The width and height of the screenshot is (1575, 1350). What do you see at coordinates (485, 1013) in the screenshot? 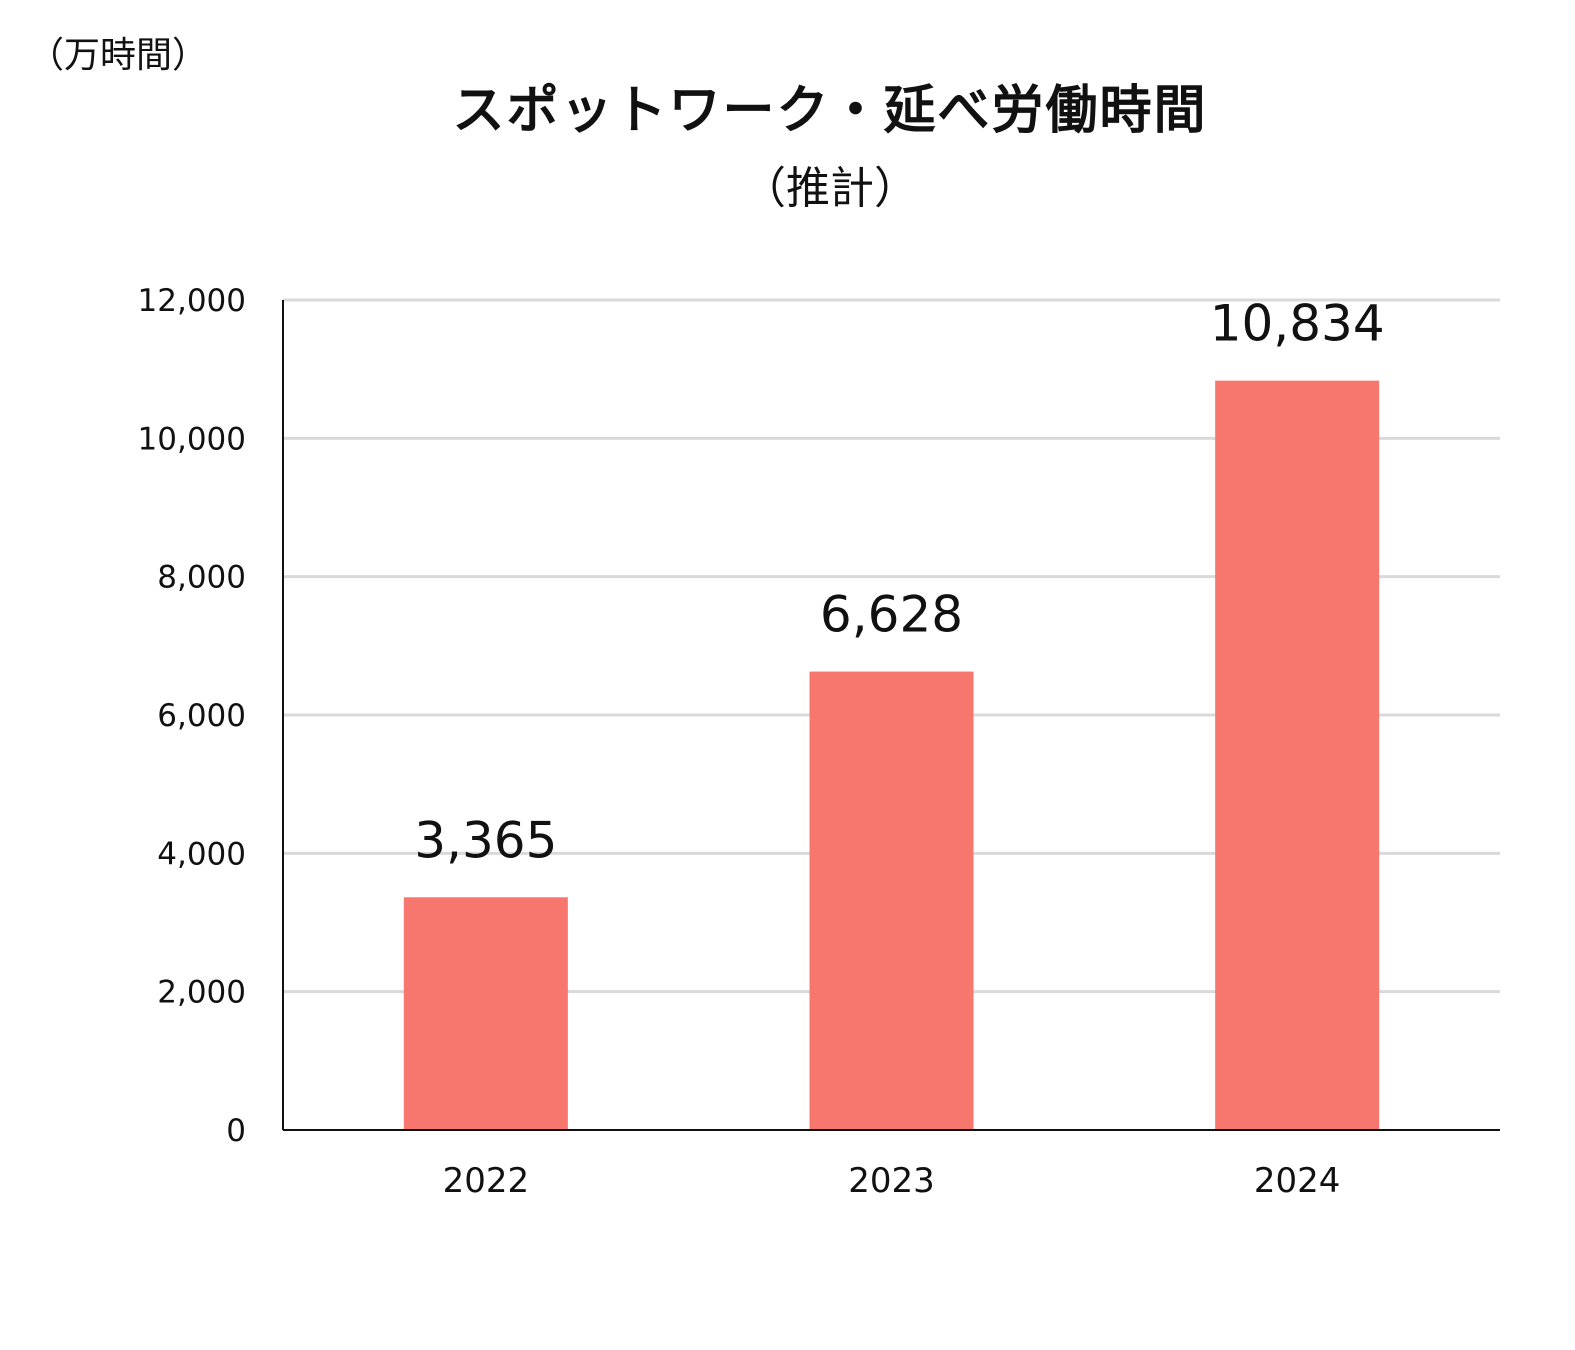
I see `bar-2022` at bounding box center [485, 1013].